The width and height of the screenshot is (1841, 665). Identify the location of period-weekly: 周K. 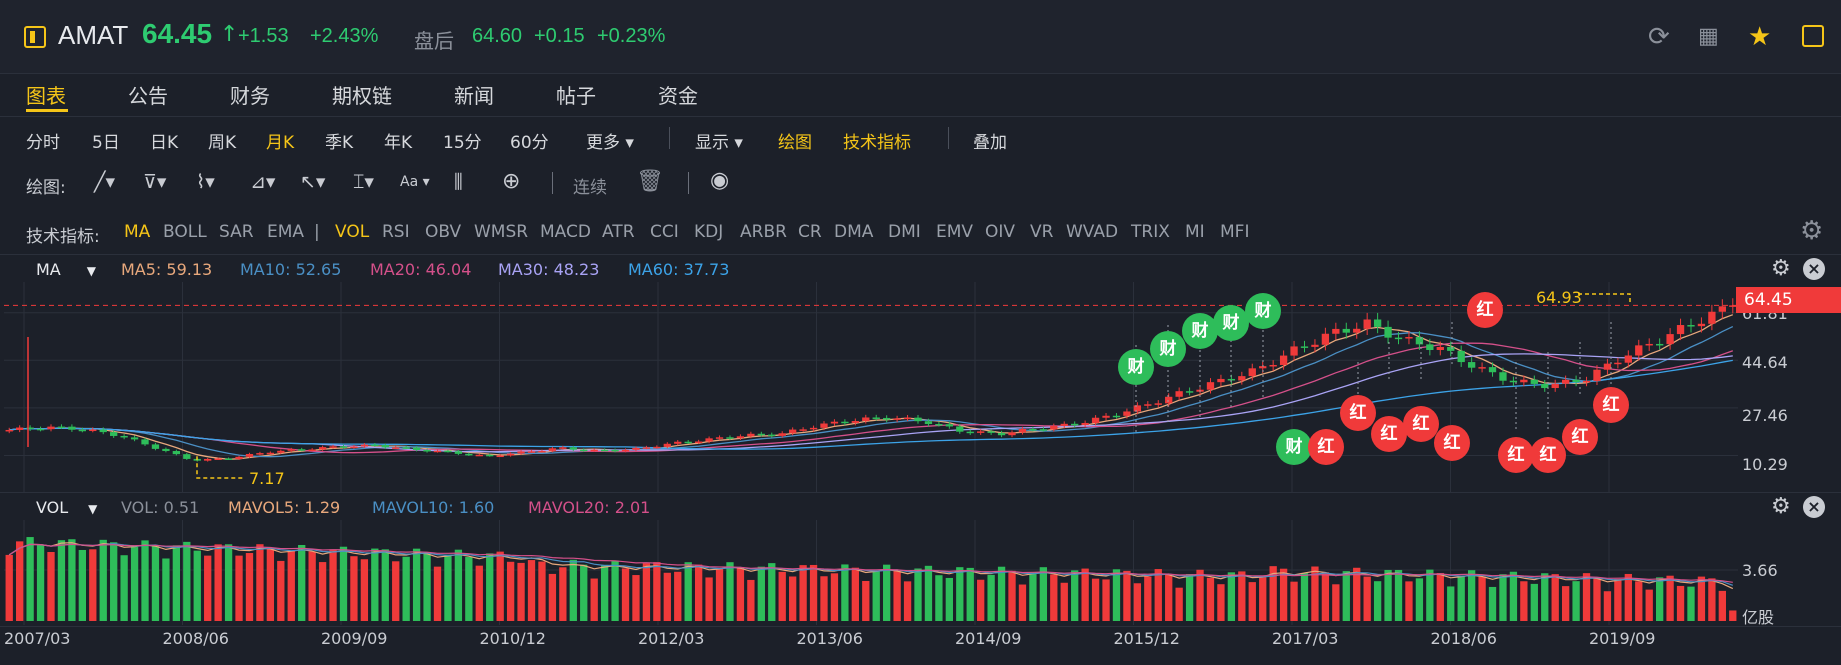
(222, 143).